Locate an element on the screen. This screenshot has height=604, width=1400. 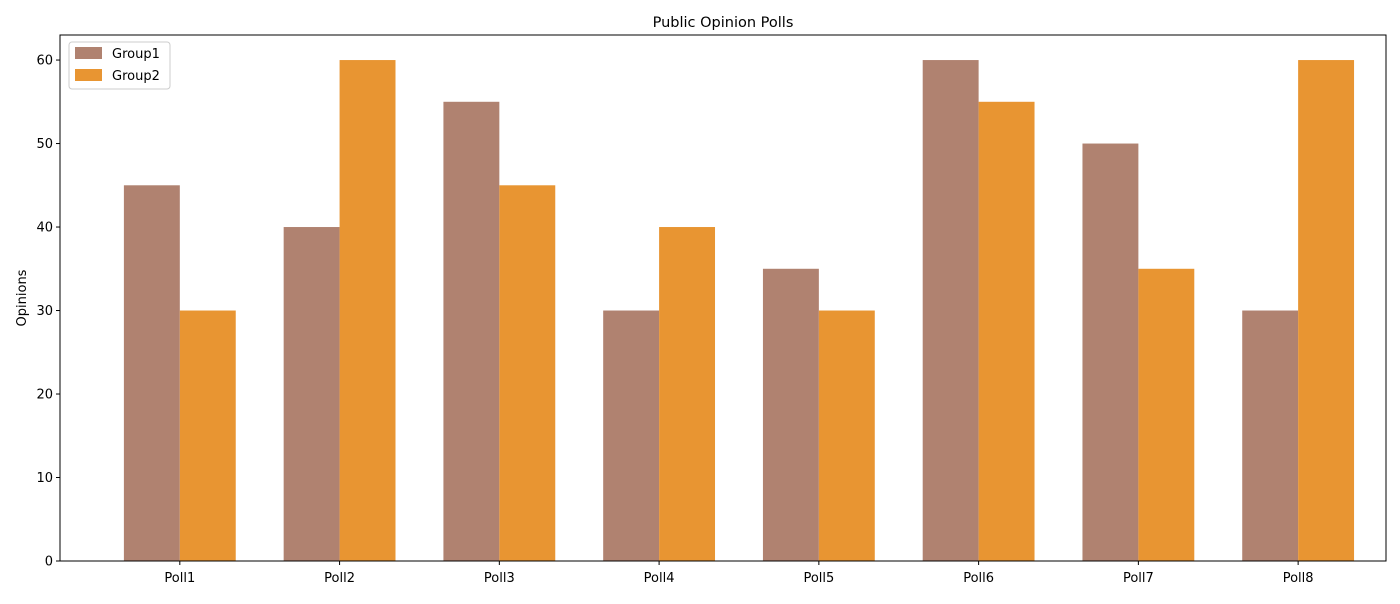
bar-group1-poll7 is located at coordinates (1110, 352).